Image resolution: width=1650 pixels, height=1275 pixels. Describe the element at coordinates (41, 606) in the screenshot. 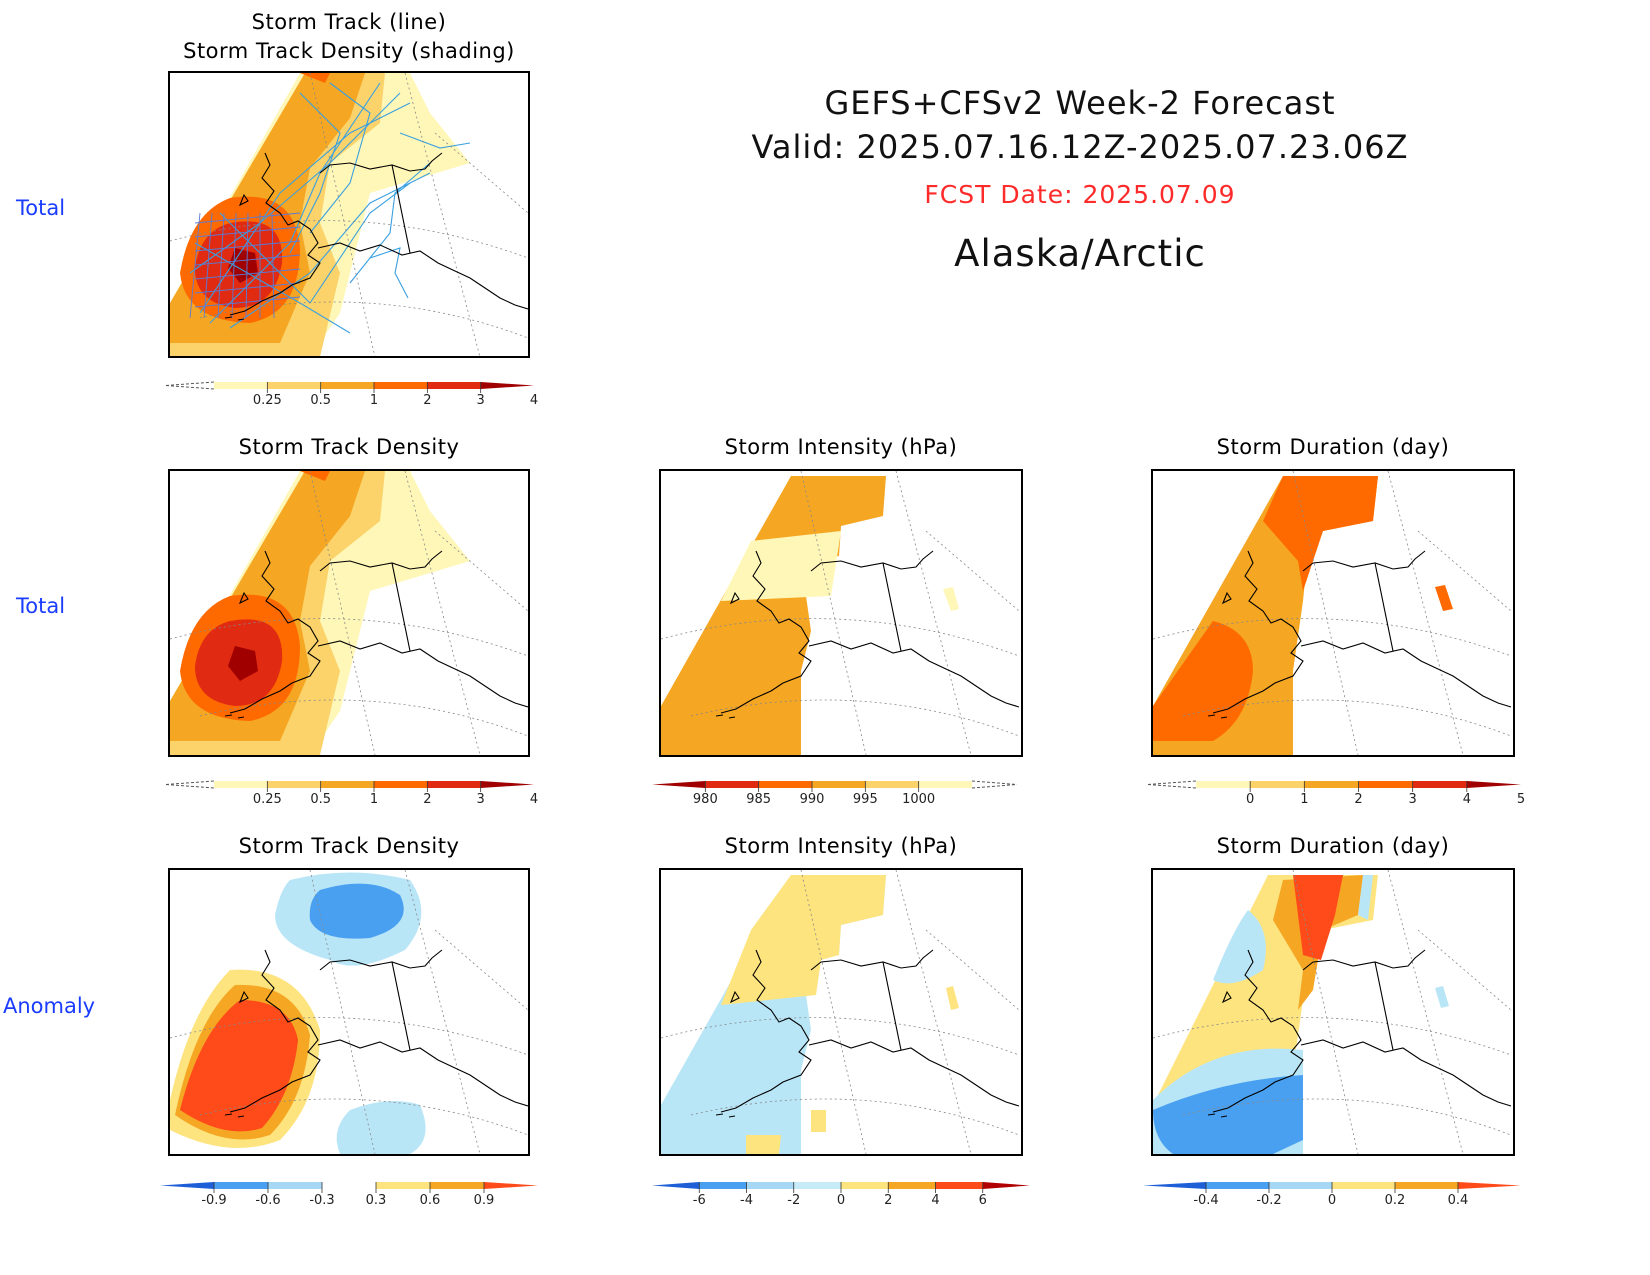

I see `row-label-middle: Total` at that location.